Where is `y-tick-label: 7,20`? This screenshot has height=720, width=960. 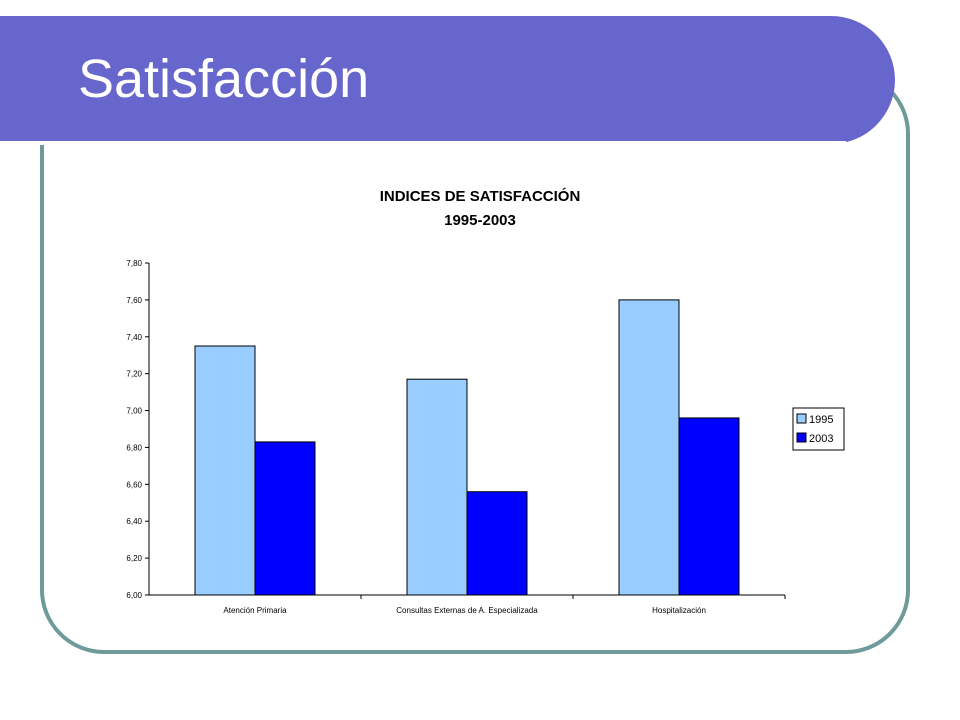
y-tick-label: 7,20 is located at coordinates (134, 374).